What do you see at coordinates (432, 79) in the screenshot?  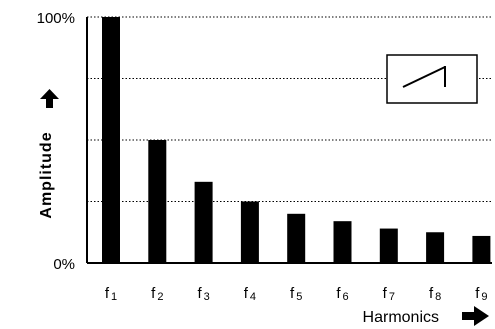 I see `sawtooth-wave-icon` at bounding box center [432, 79].